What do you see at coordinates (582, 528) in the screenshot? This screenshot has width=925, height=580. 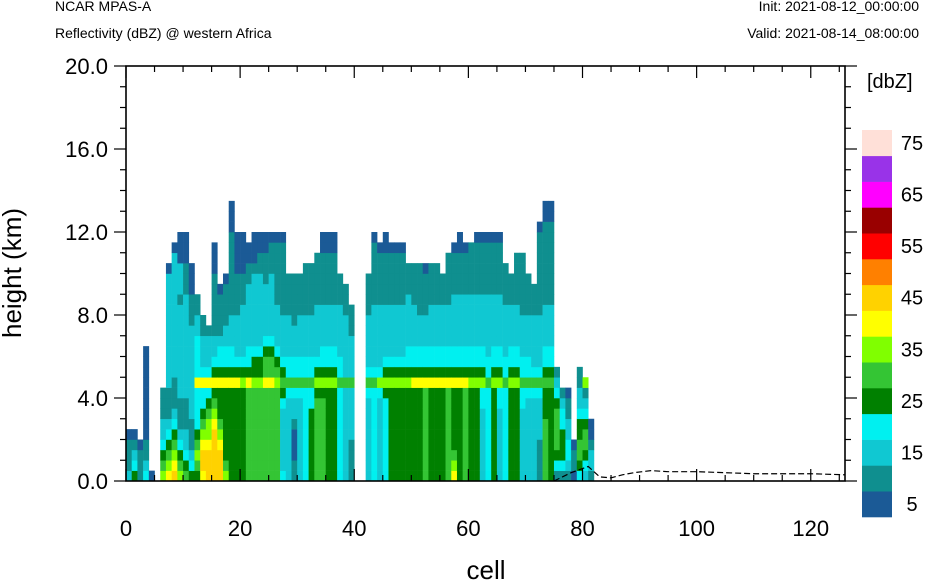 I see `x-tick-label: 80` at bounding box center [582, 528].